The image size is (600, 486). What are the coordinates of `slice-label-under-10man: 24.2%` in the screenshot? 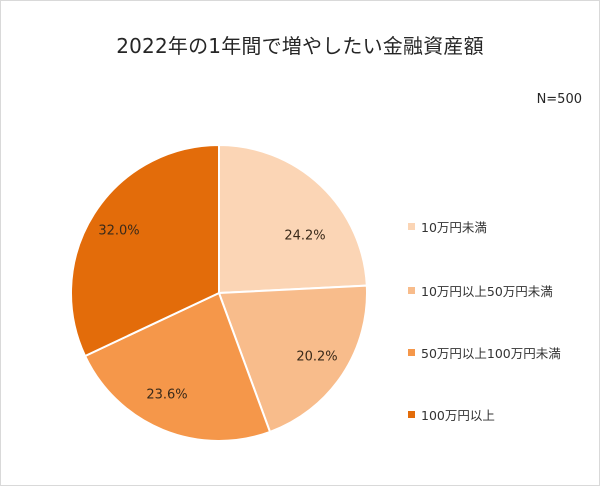 It's located at (305, 236).